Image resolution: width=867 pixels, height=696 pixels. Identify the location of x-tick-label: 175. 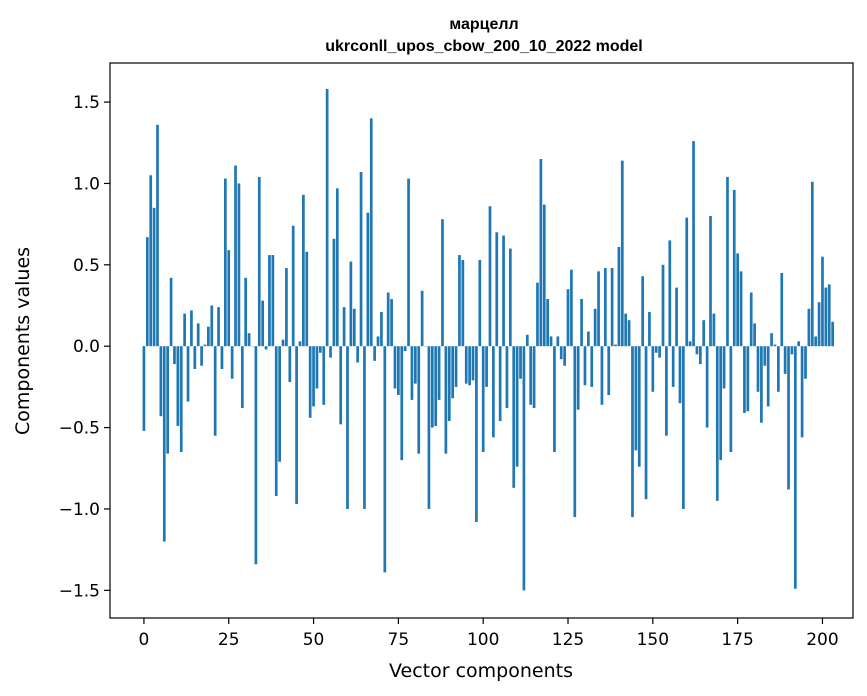
(737, 640).